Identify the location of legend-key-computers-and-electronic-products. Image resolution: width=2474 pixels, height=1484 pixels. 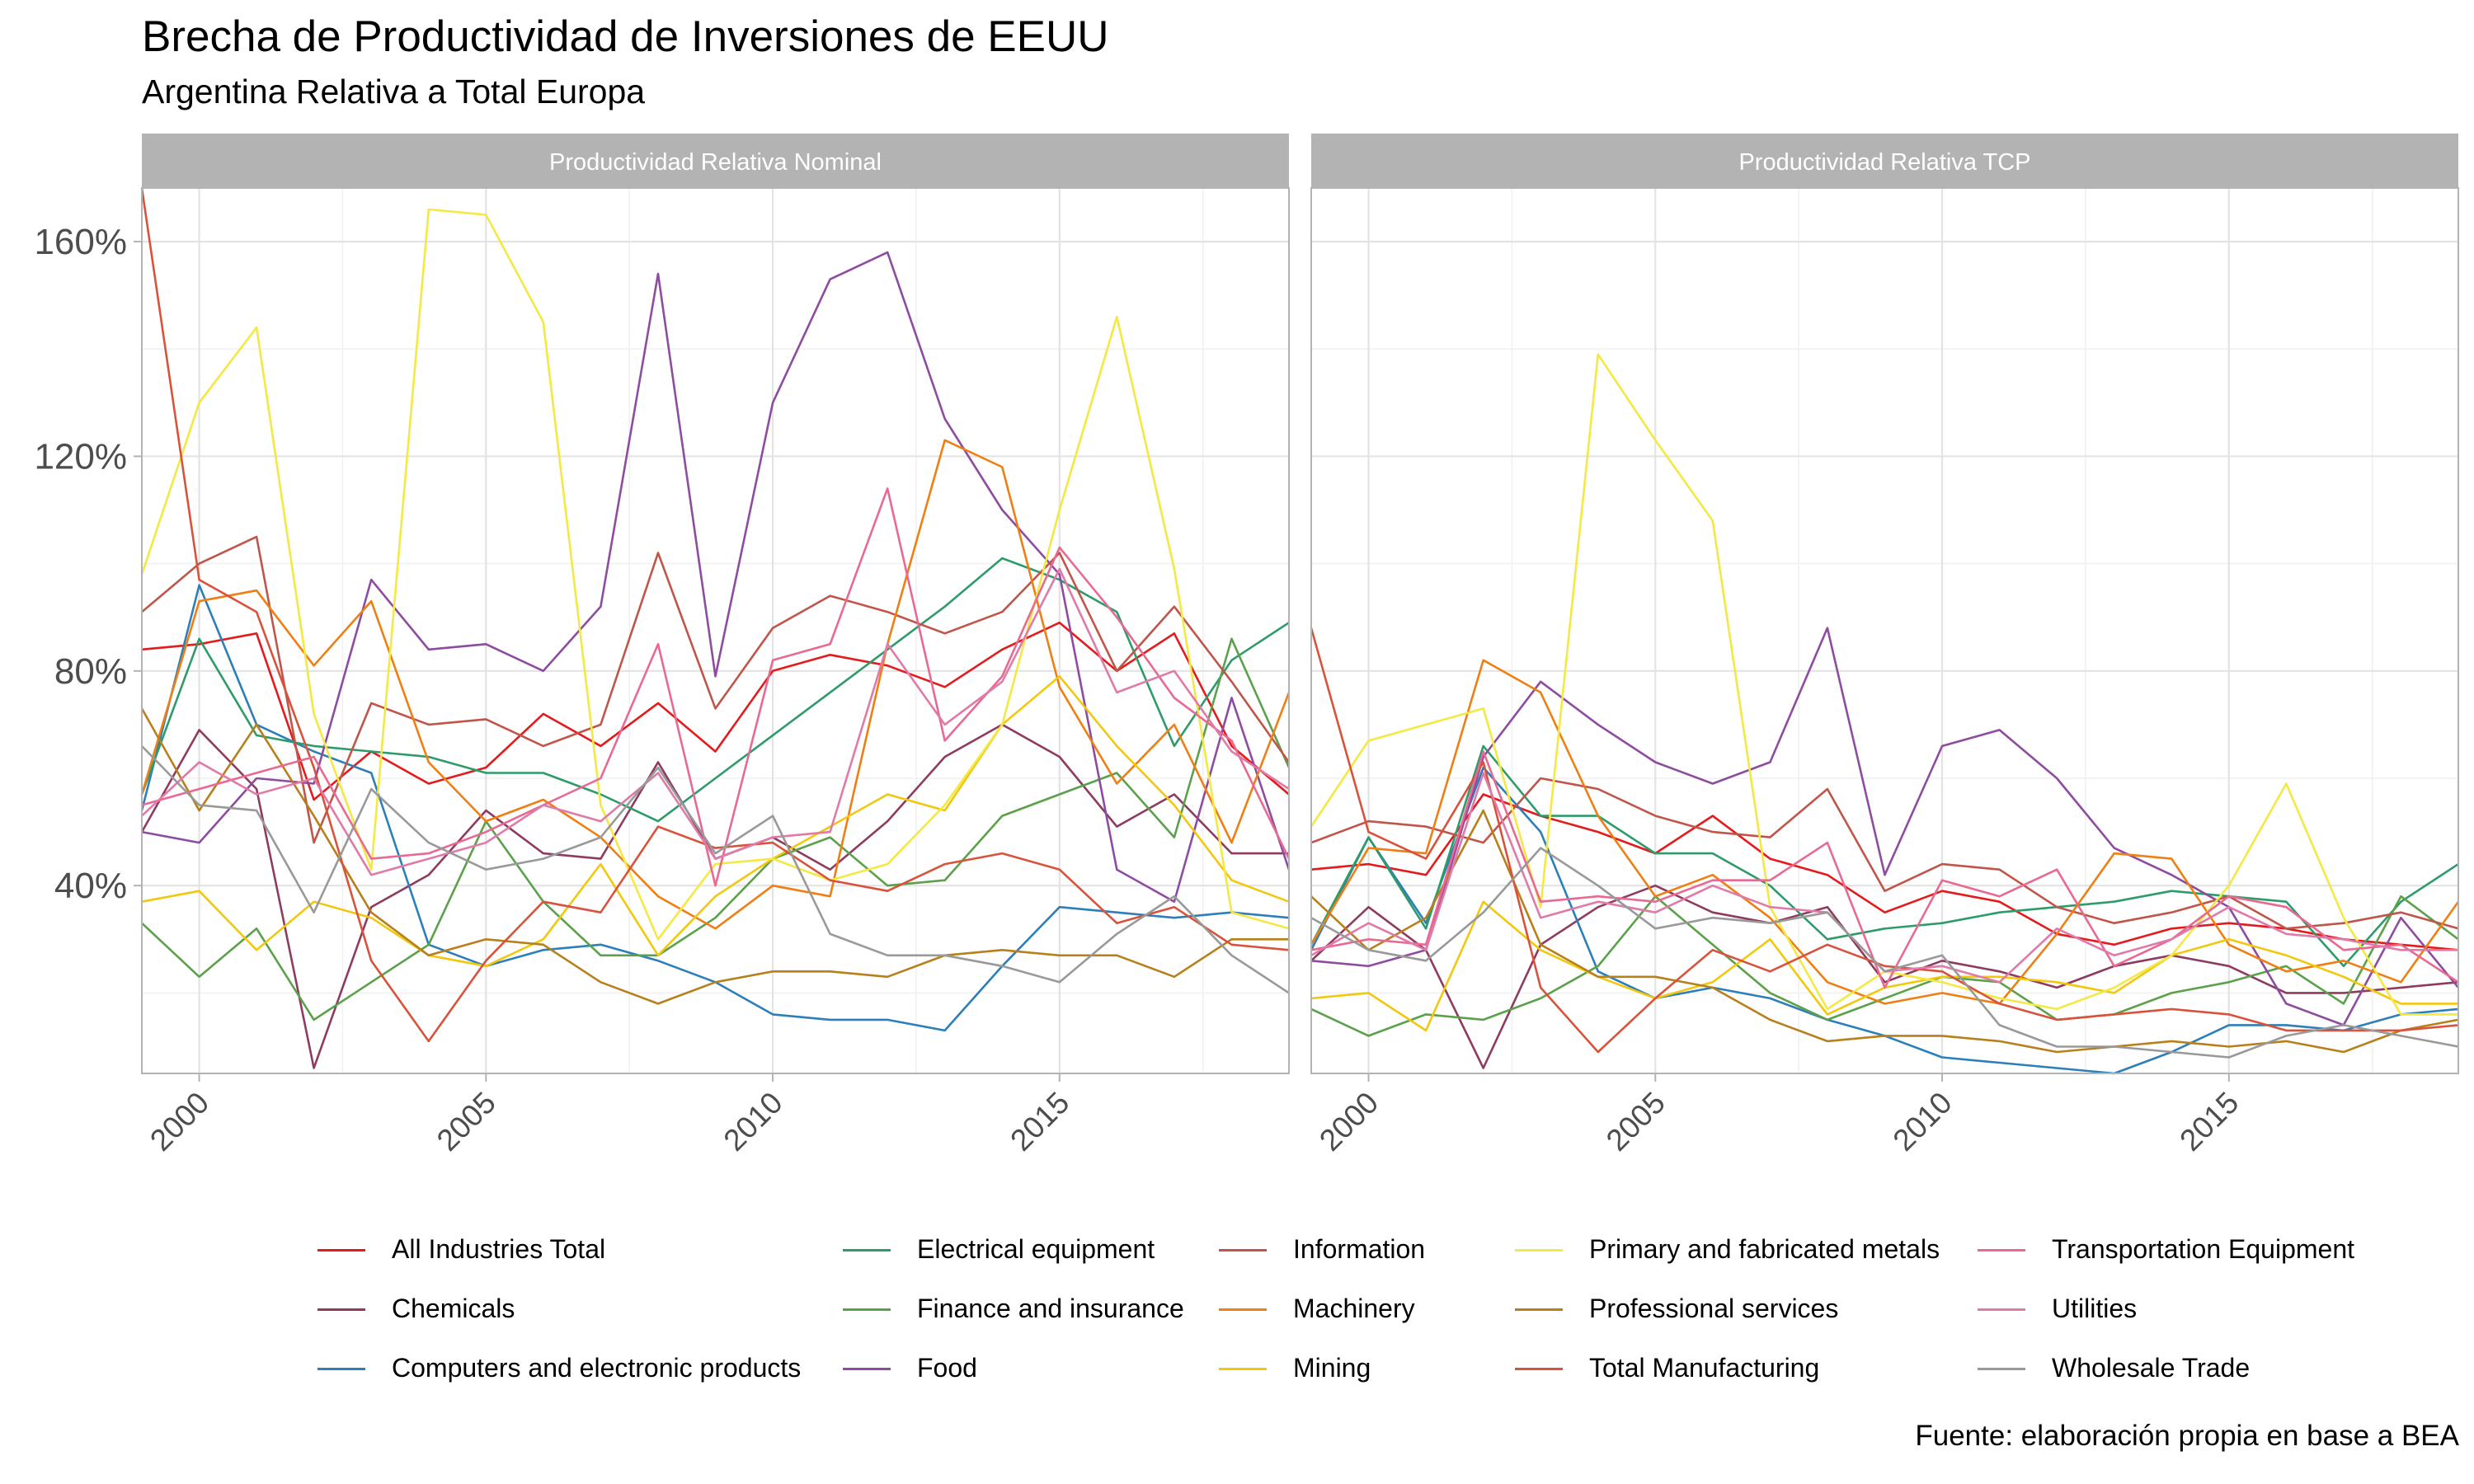
(341, 1369).